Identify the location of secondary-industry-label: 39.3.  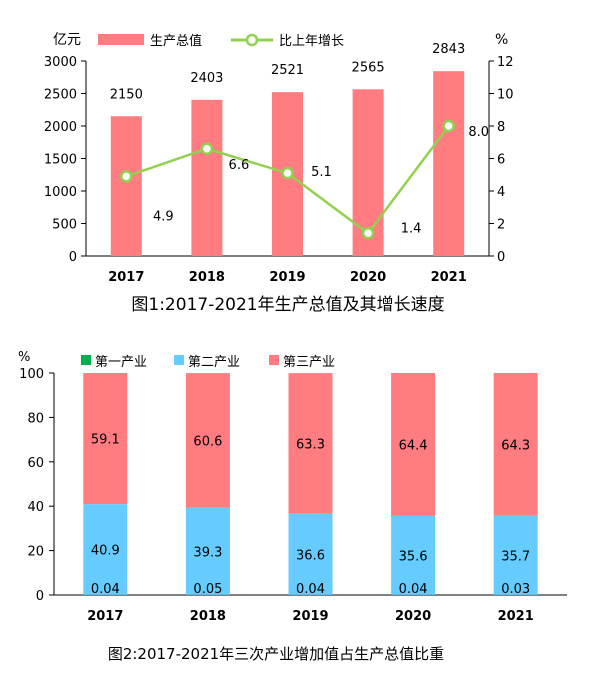
(207, 552).